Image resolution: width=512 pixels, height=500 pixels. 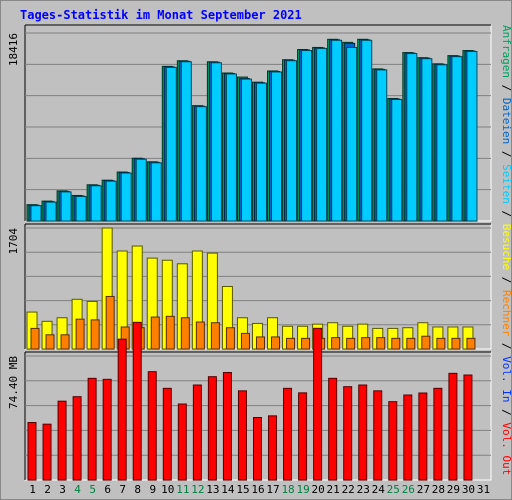 What do you see at coordinates (506, 448) in the screenshot?
I see `legend-entry: Vol. Out` at bounding box center [506, 448].